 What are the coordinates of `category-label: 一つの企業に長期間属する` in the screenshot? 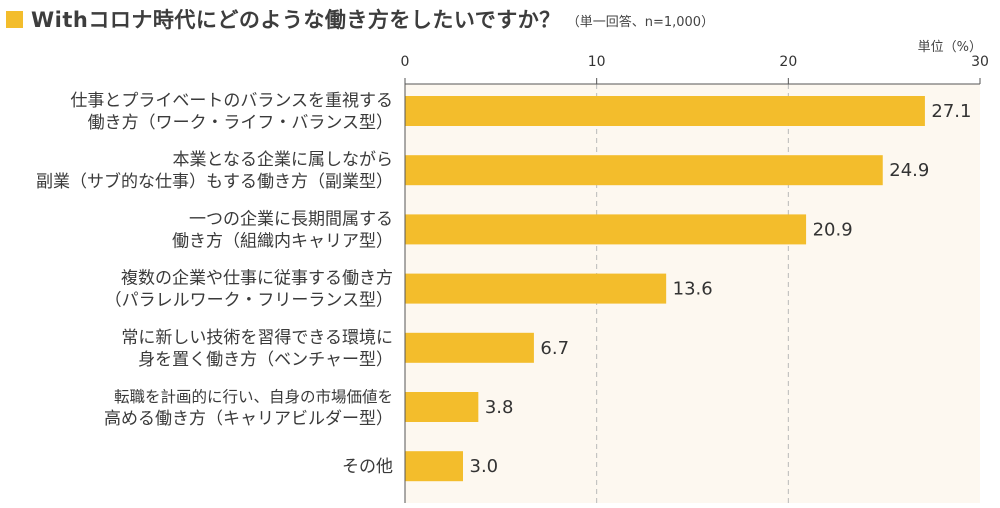 It's located at (291, 219).